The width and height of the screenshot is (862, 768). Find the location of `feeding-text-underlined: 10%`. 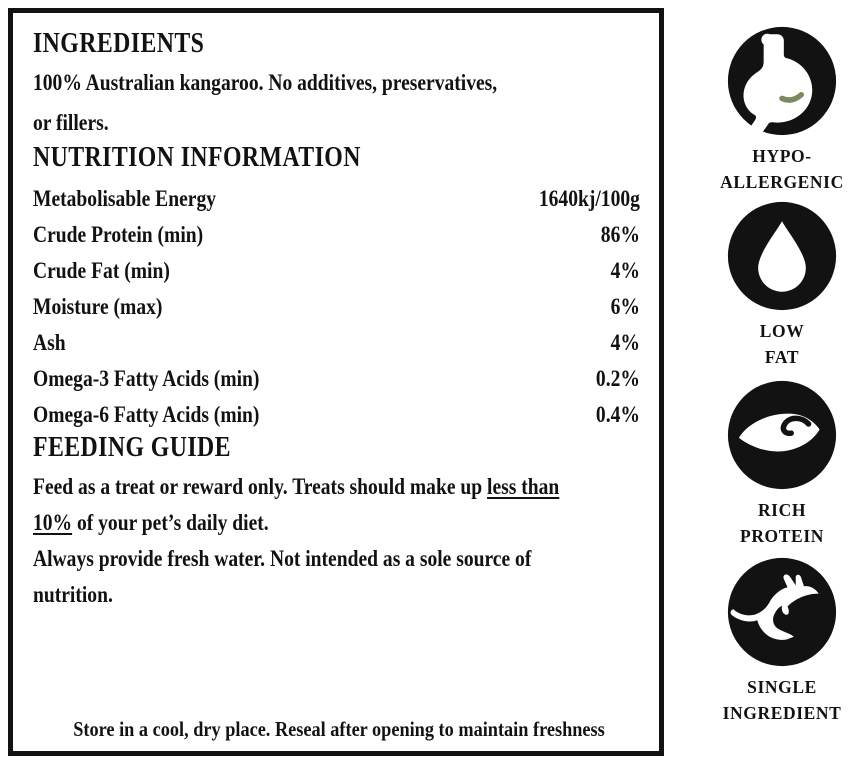

feeding-text-underlined: 10% is located at coordinates (53, 522).